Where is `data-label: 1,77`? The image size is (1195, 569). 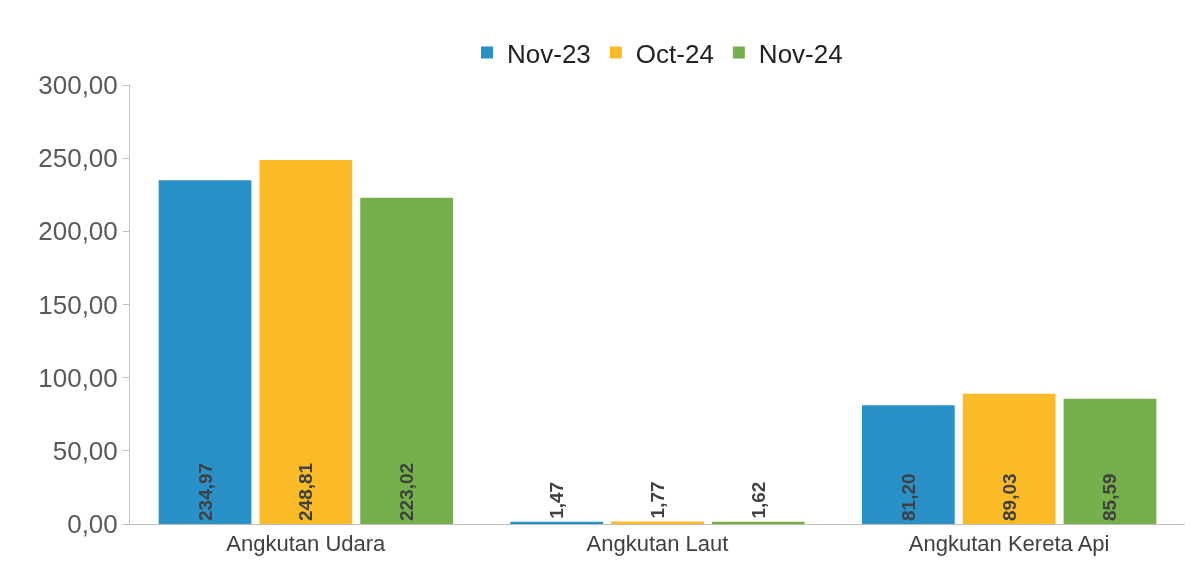 data-label: 1,77 is located at coordinates (657, 500).